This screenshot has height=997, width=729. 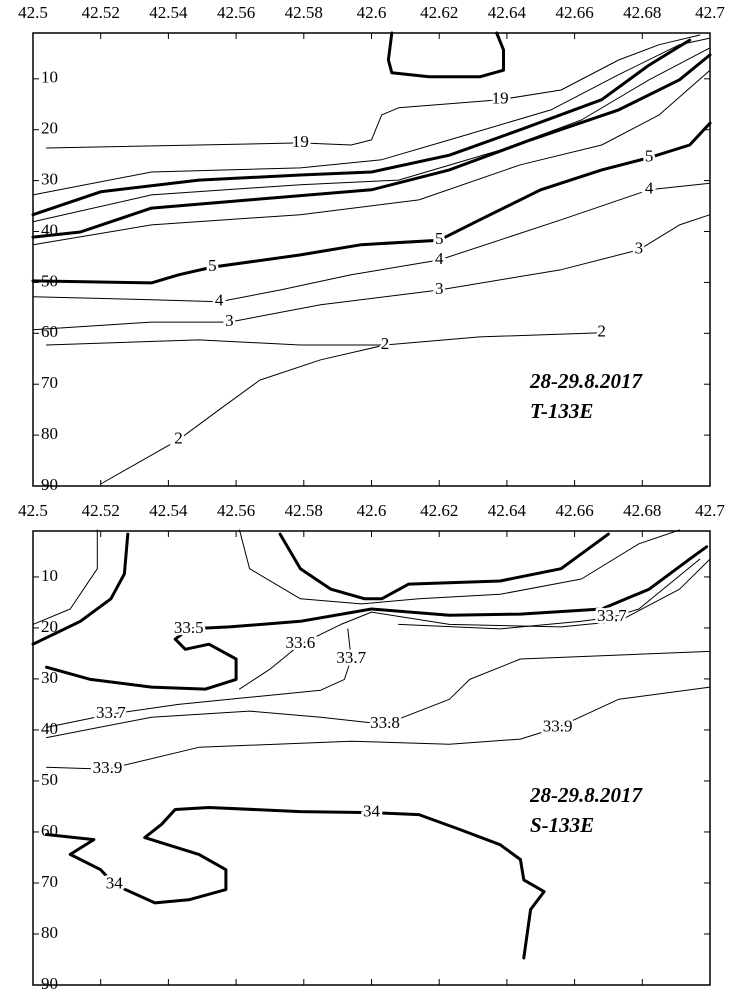 What do you see at coordinates (561, 411) in the screenshot?
I see `annotation: T-133E` at bounding box center [561, 411].